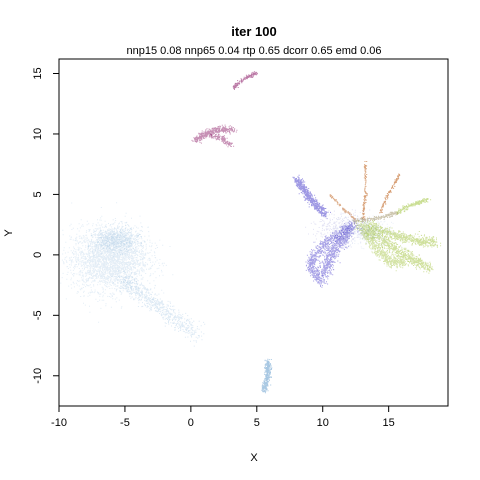  I want to click on y-axis: -10 -5 0 5 10 15, so click(46, 225).